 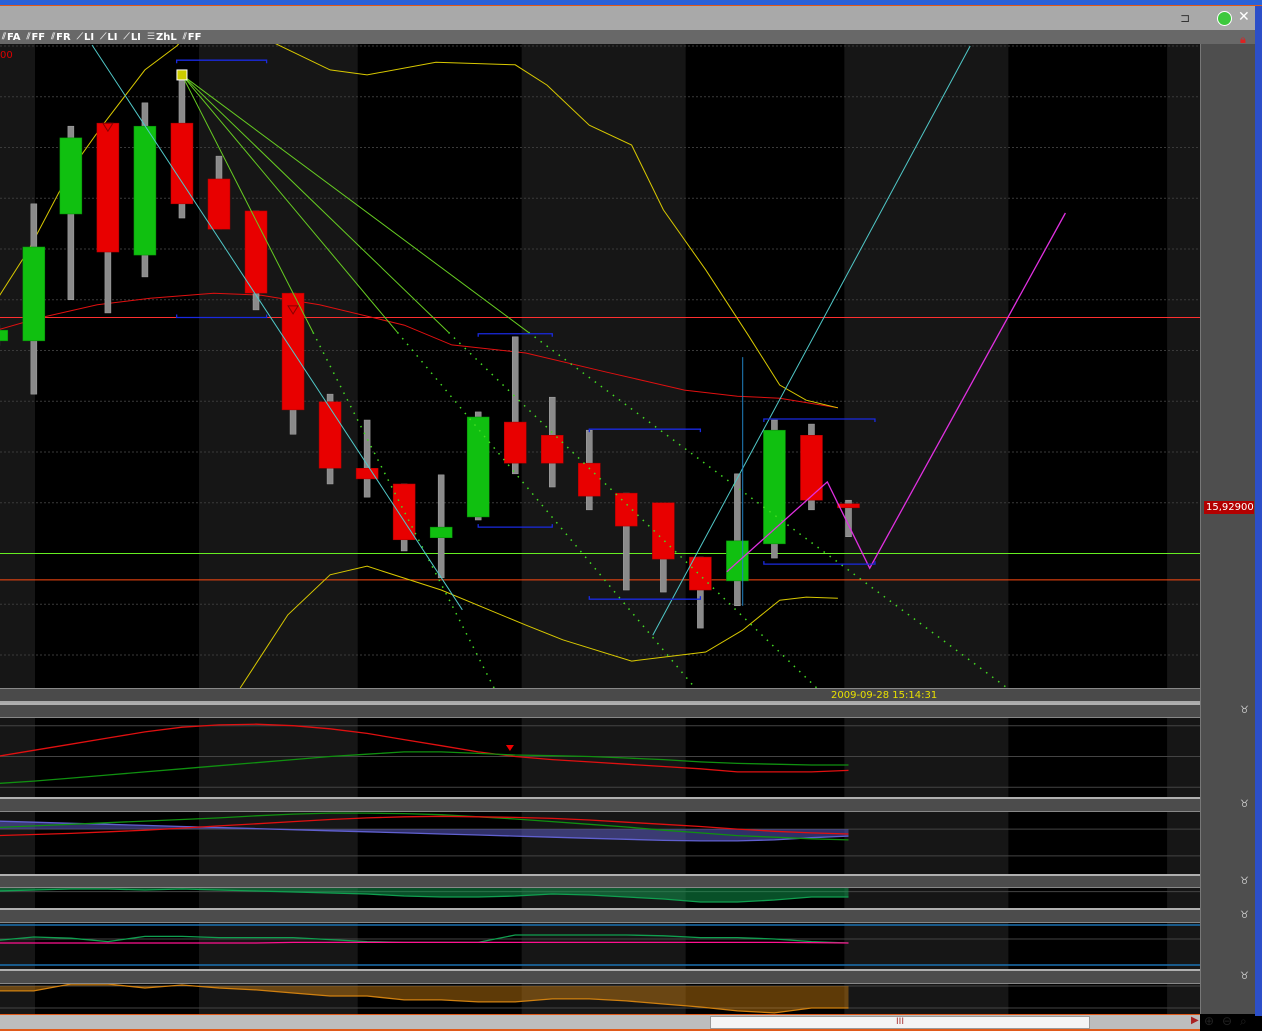 What do you see at coordinates (1185, 18) in the screenshot?
I see `detach-icon: ⊐` at bounding box center [1185, 18].